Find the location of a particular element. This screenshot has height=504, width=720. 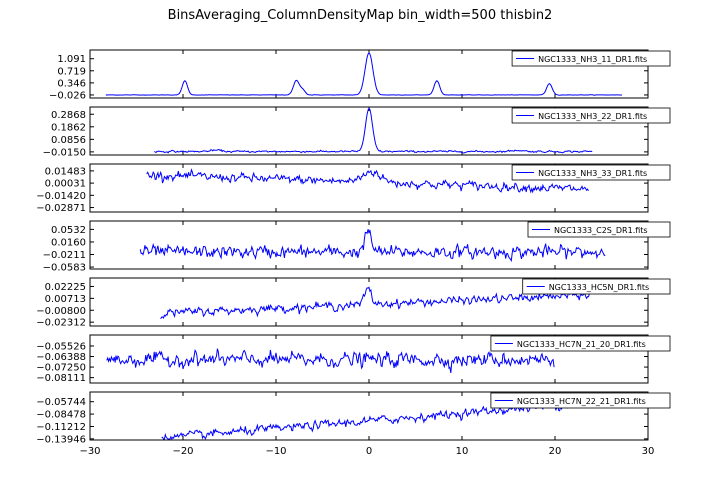

legend: NGC1333_NH3_11_DR1.fits is located at coordinates (591, 58).